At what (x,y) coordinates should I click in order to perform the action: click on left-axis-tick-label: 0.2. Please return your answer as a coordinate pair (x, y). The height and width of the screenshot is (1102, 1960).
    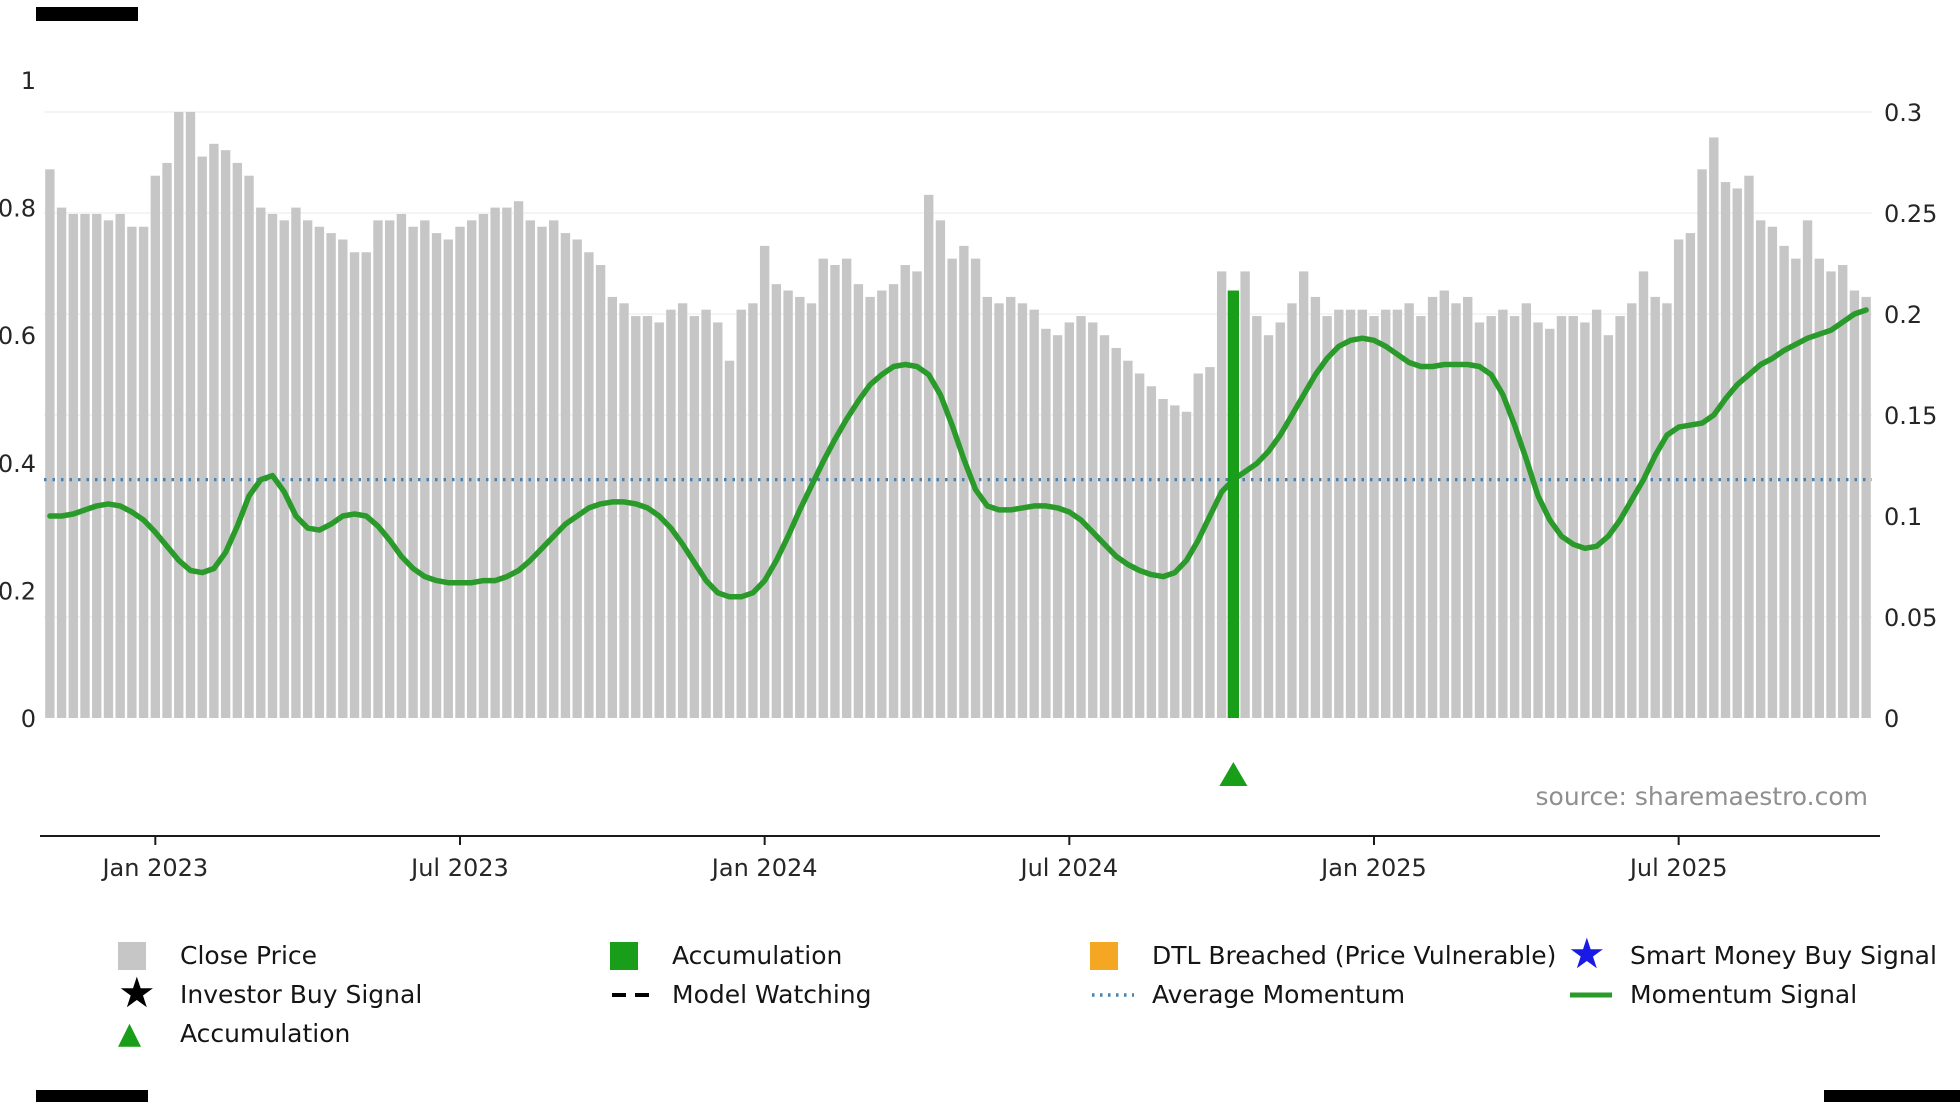
    Looking at the image, I should click on (18, 591).